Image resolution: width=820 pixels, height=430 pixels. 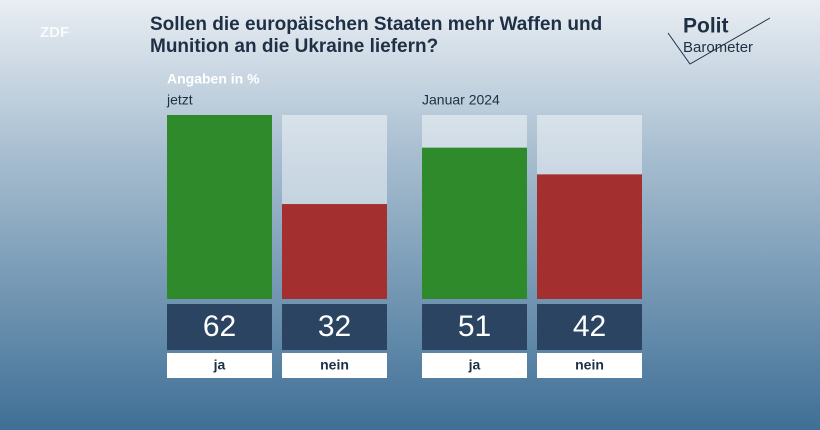 I want to click on value-label: 42, so click(x=589, y=326).